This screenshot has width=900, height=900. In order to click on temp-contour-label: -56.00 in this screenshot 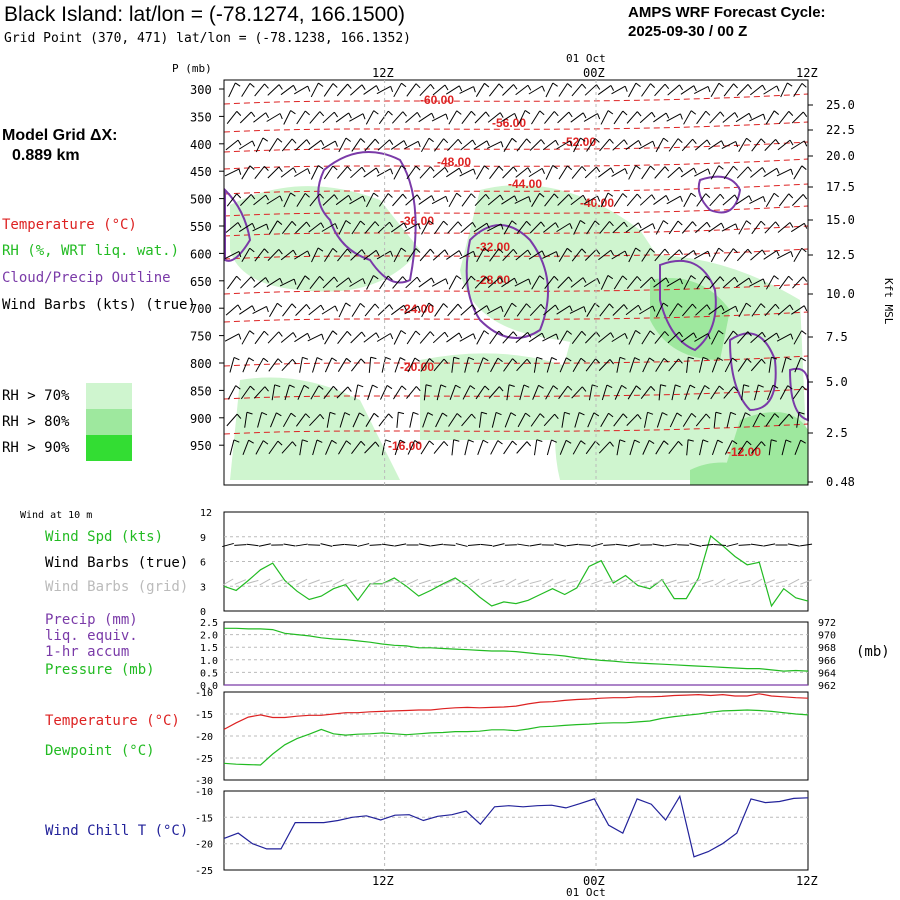, I will do `click(509, 123)`.